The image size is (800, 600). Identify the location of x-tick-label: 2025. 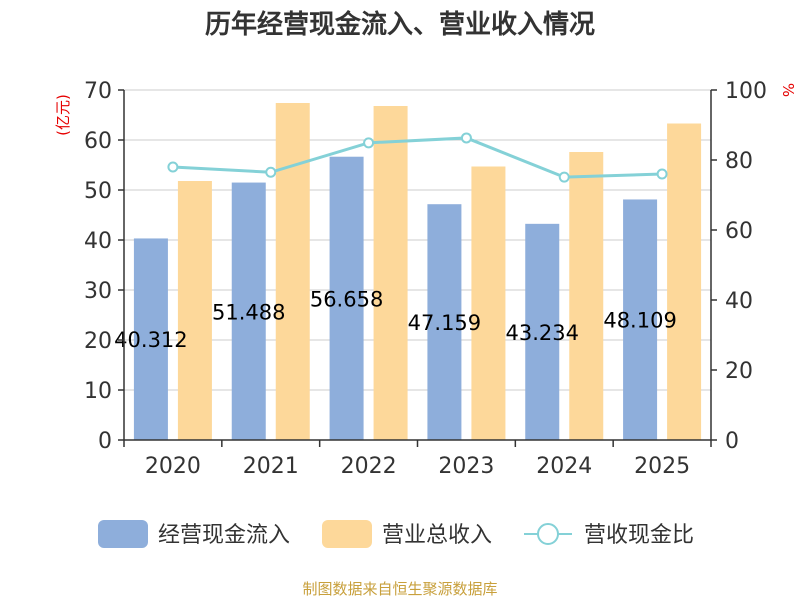
(662, 466).